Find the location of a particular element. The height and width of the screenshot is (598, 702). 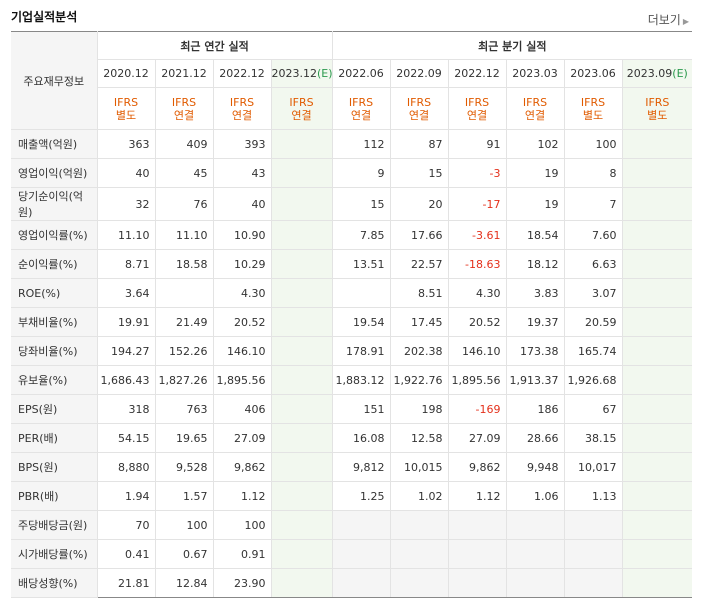

table-cell: 763 is located at coordinates (184, 409).